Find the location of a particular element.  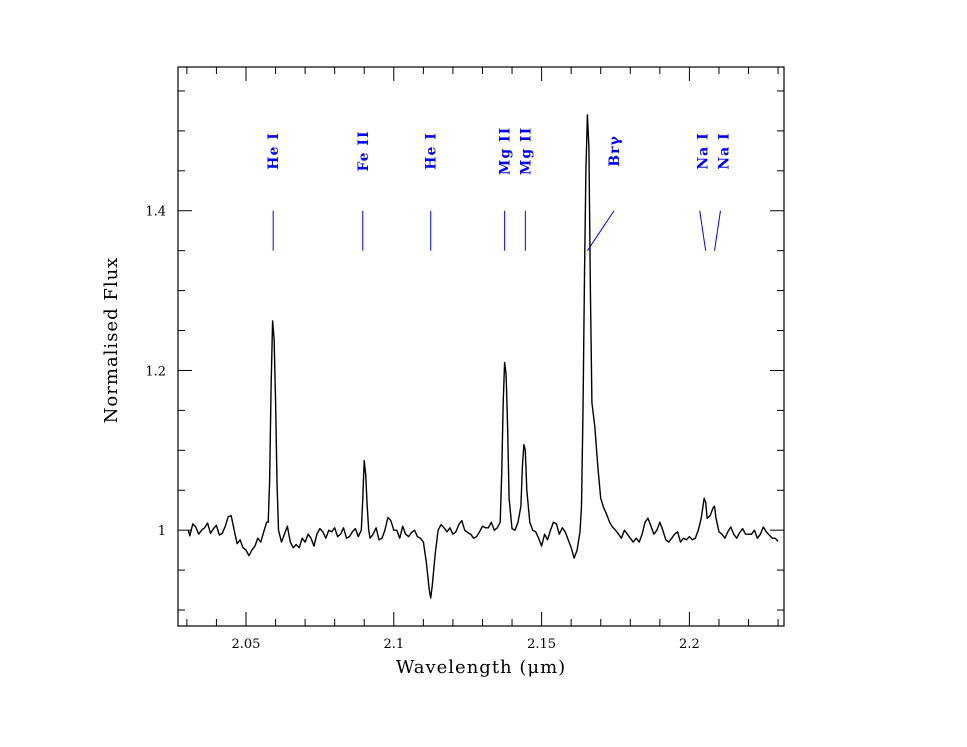

y-tick-label: 1 is located at coordinates (162, 531).